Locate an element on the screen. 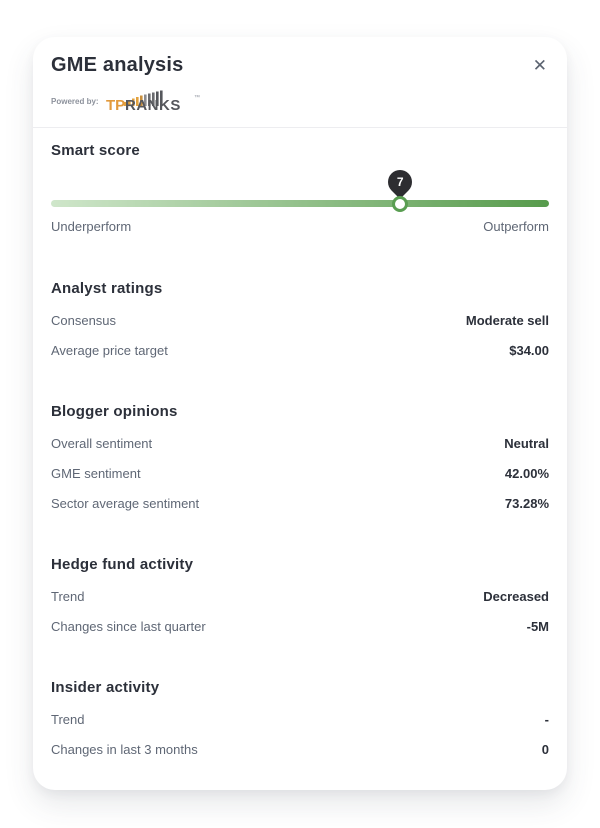  metric-value: $34.00 is located at coordinates (529, 350).